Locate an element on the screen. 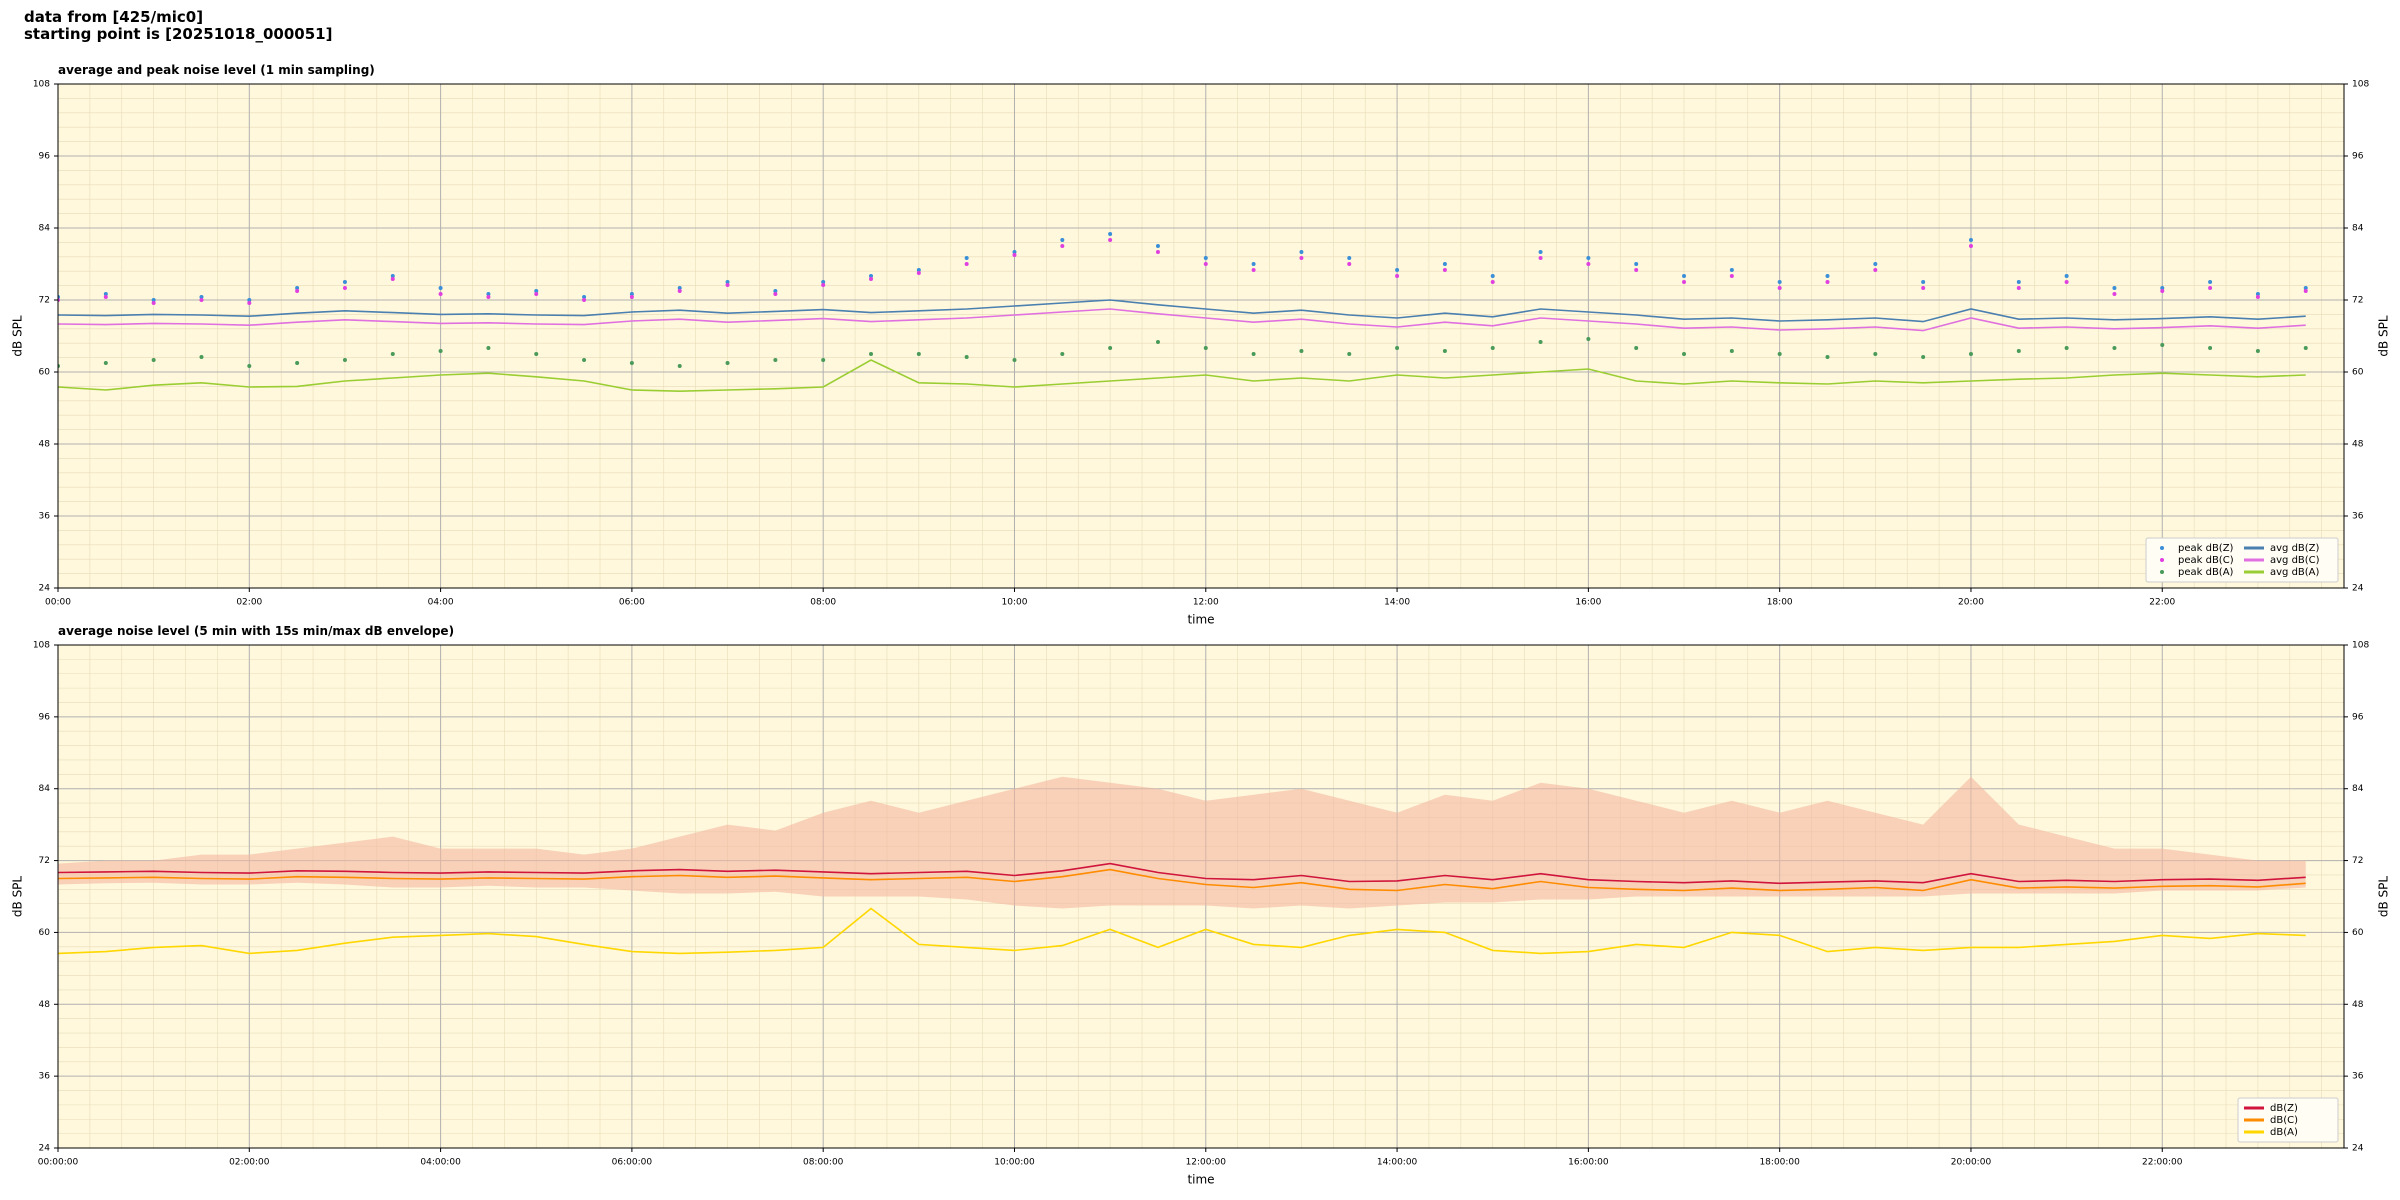 The image size is (2400, 1200). x-tick-label: 14:00:00 is located at coordinates (1397, 1163).